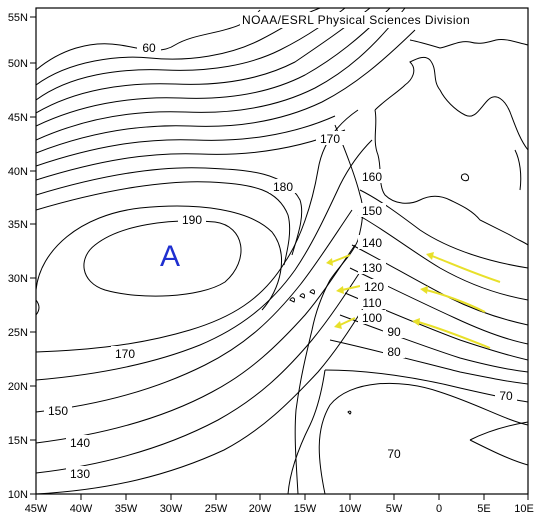  I want to click on lat-label: 45N, so click(18, 118).